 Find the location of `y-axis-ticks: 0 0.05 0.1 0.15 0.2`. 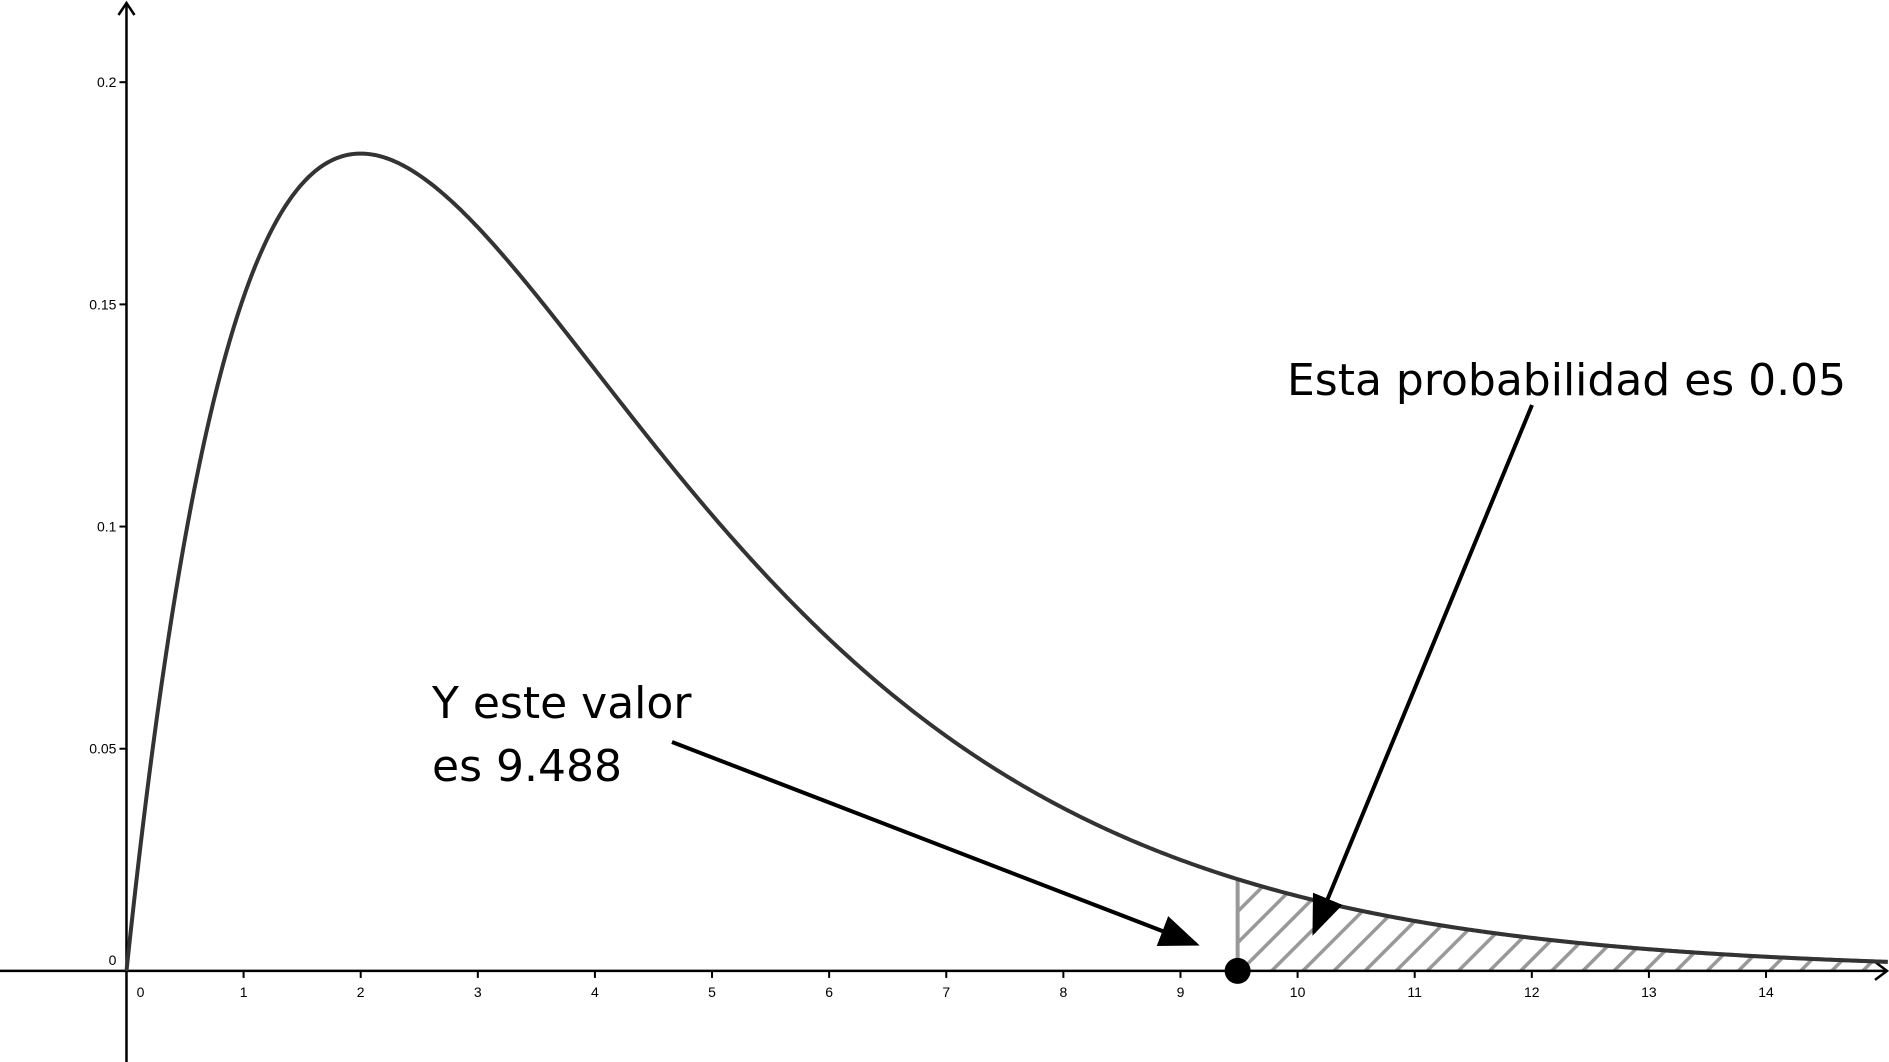

y-axis-ticks: 0 0.05 0.1 0.15 0.2 is located at coordinates (108, 521).